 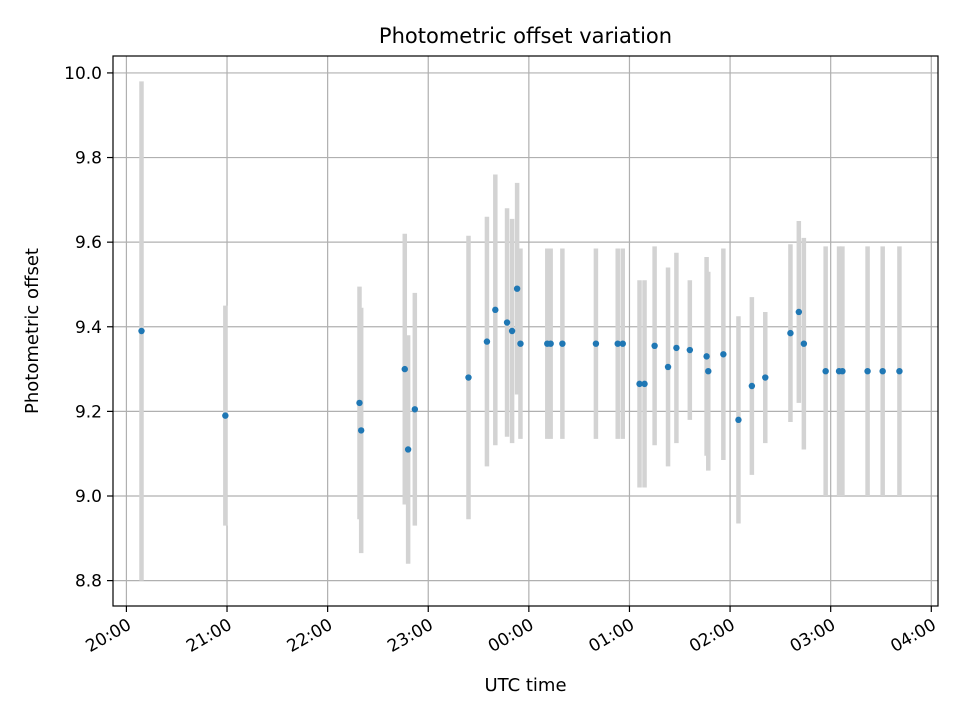 I want to click on x-tick-label: 21:00, so click(x=209, y=636).